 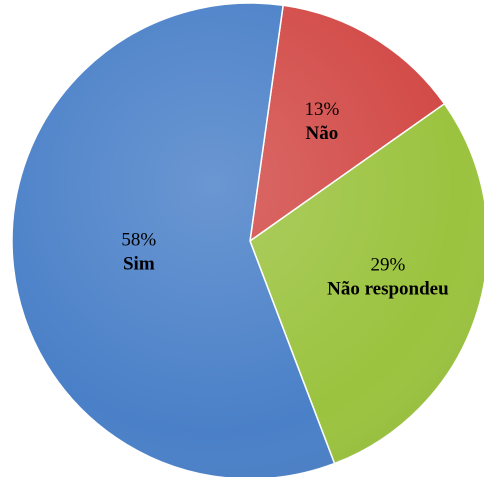 What do you see at coordinates (387, 265) in the screenshot?
I see `value-label-nao-respondeu: 29%` at bounding box center [387, 265].